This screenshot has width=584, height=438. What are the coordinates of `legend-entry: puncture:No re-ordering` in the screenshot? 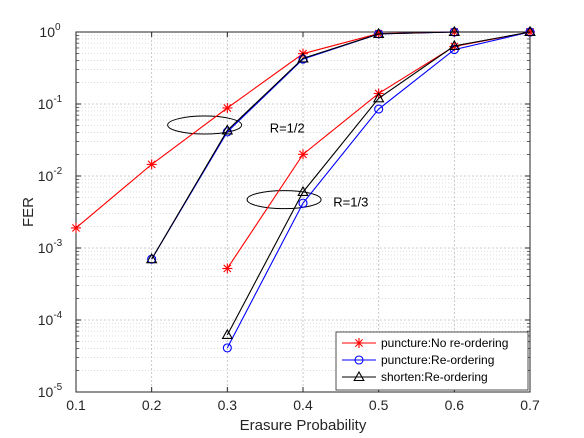 It's located at (425, 343).